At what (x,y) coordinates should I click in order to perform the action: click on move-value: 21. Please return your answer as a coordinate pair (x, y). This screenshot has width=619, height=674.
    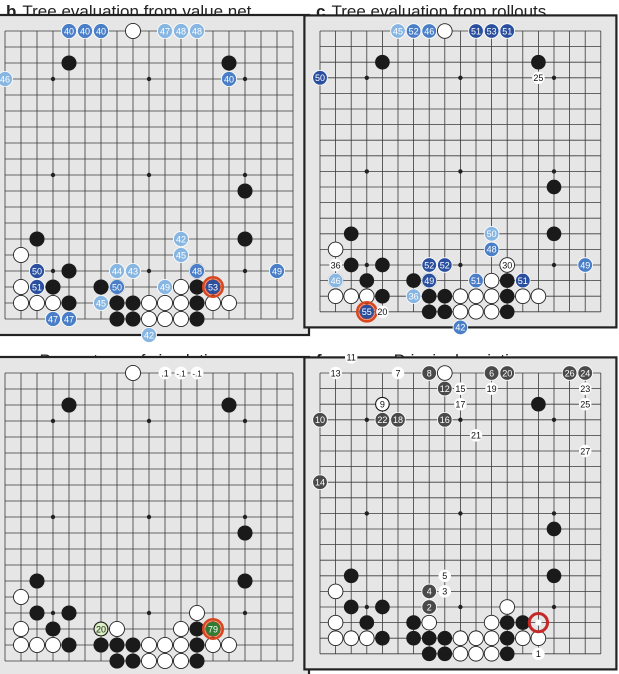
    Looking at the image, I should click on (476, 436).